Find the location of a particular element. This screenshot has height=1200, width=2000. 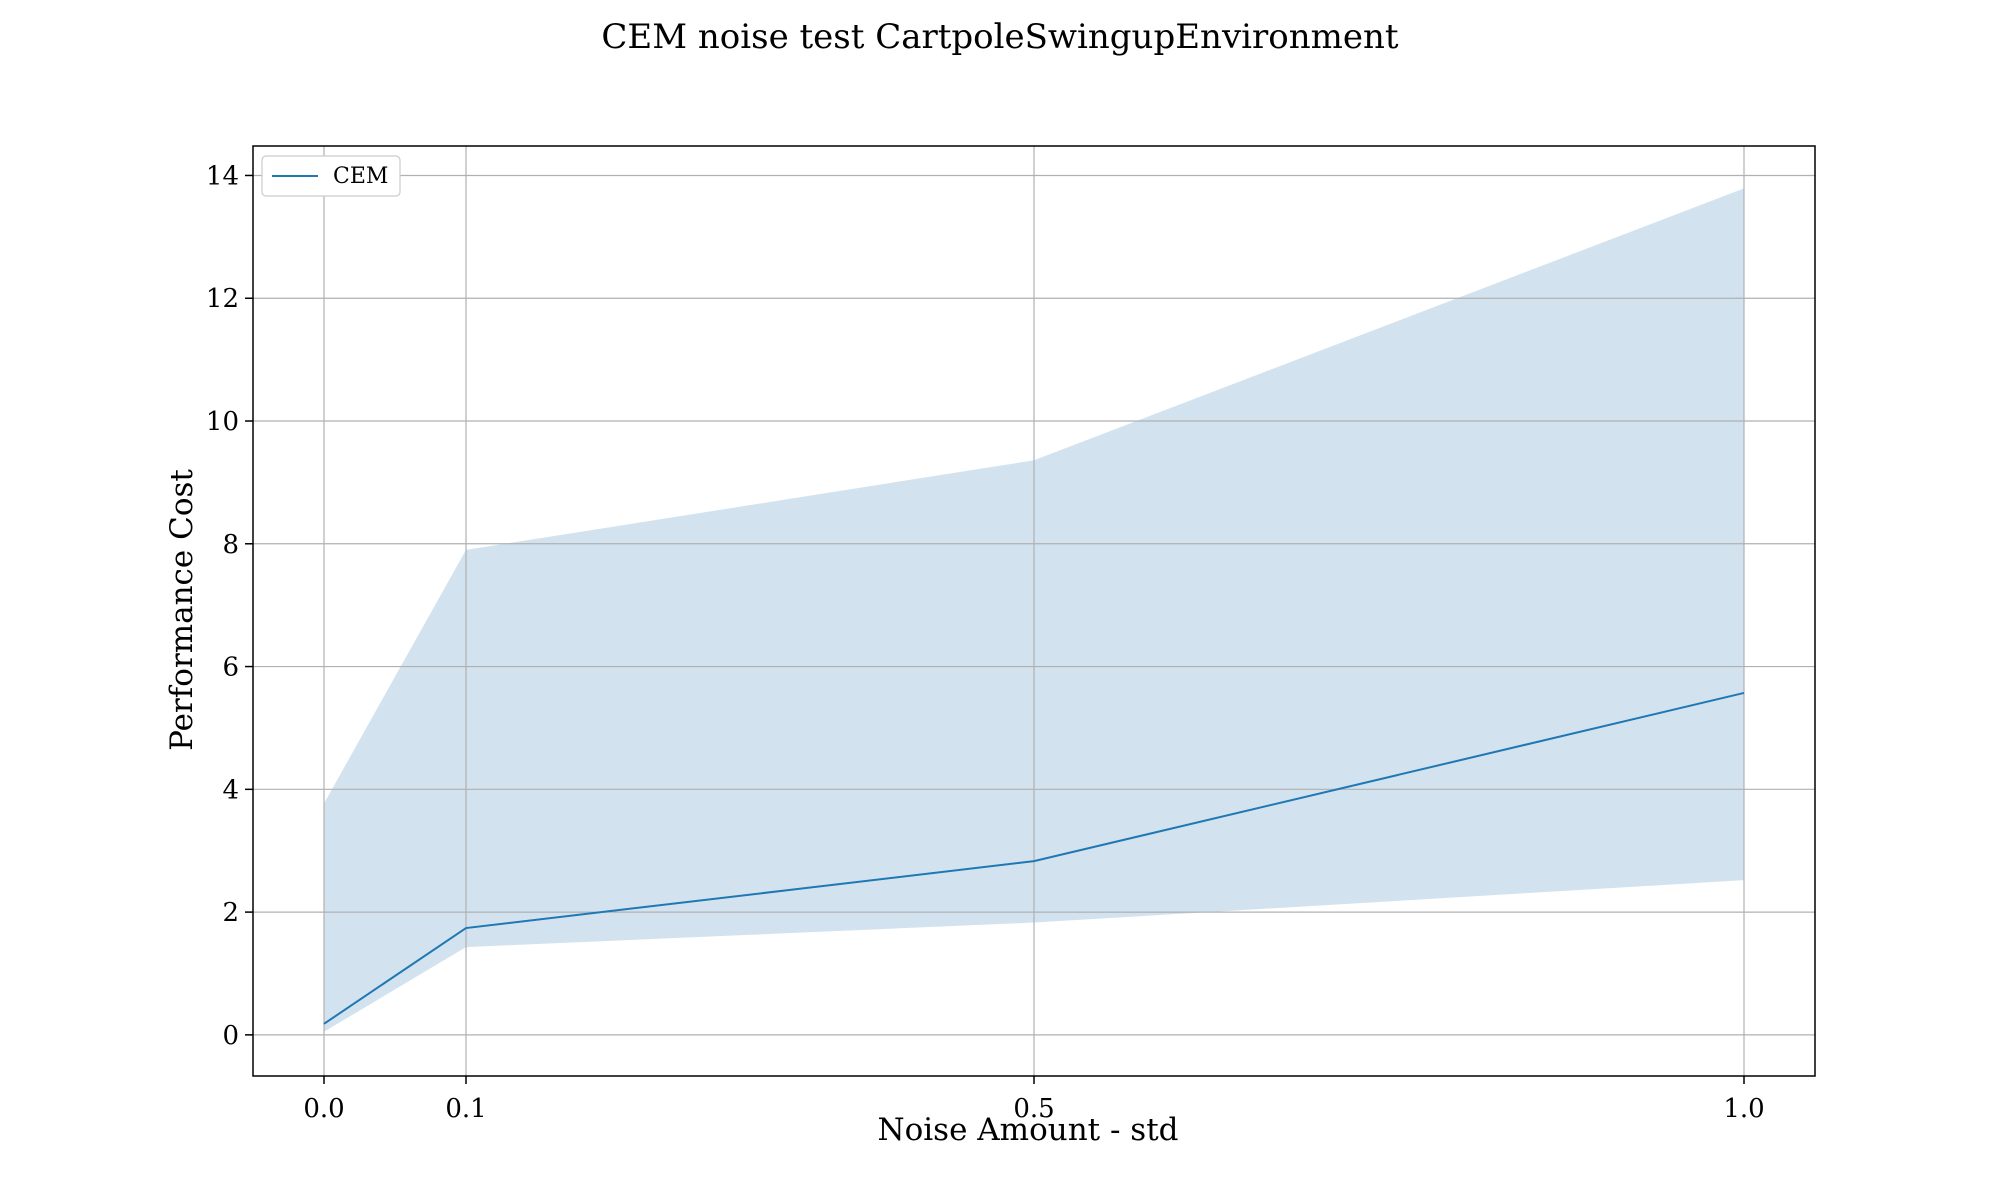

x-tick-layer: 0.0 0.1 0.5 1.0 is located at coordinates (1034, 1100).